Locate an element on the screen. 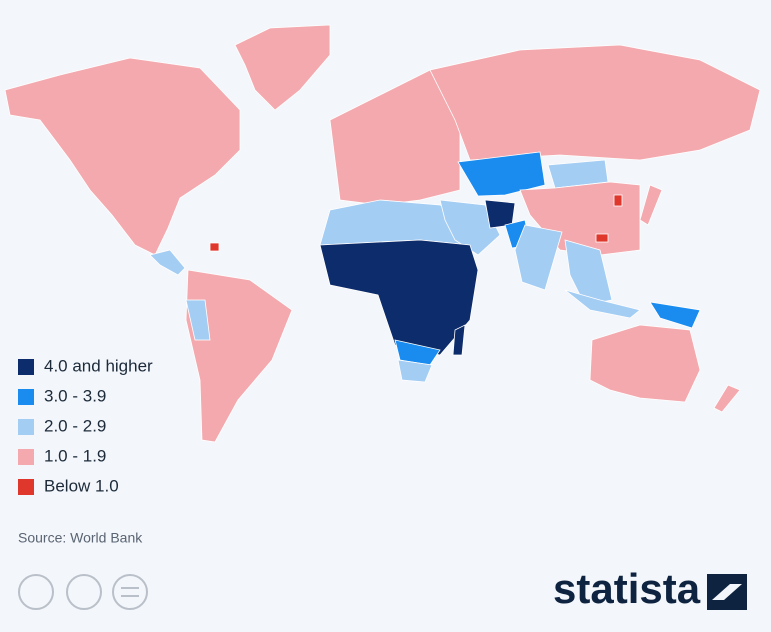  hong-kong is located at coordinates (602, 238).